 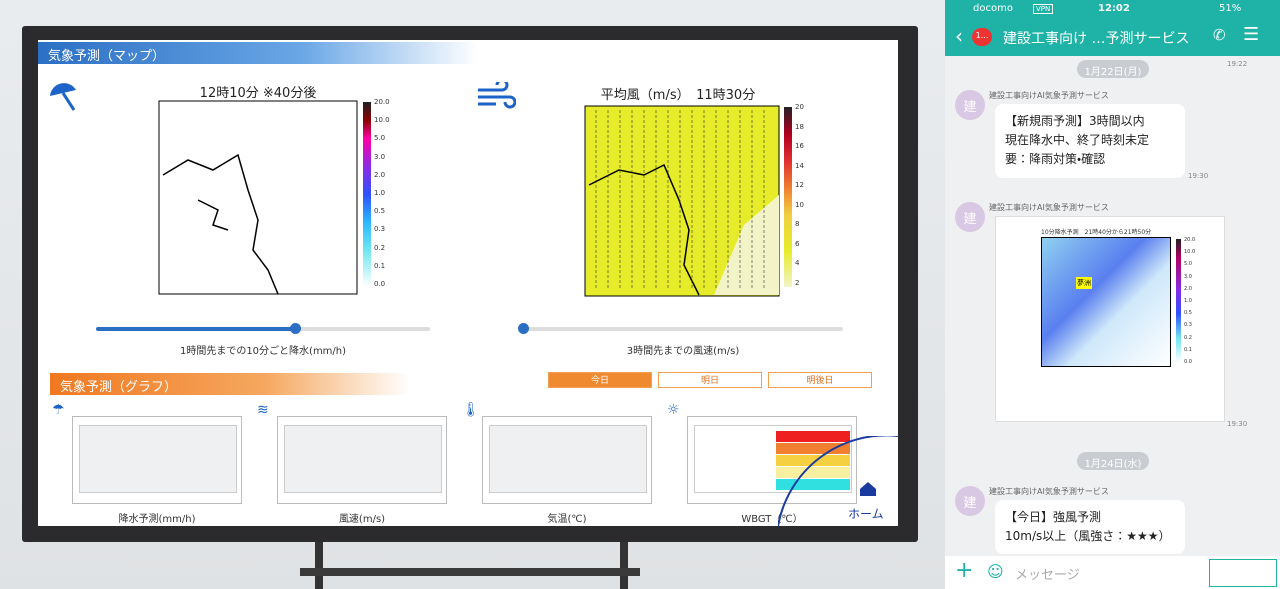 What do you see at coordinates (1112, 572) in the screenshot?
I see `input-bar: + ☺ メッセージ` at bounding box center [1112, 572].